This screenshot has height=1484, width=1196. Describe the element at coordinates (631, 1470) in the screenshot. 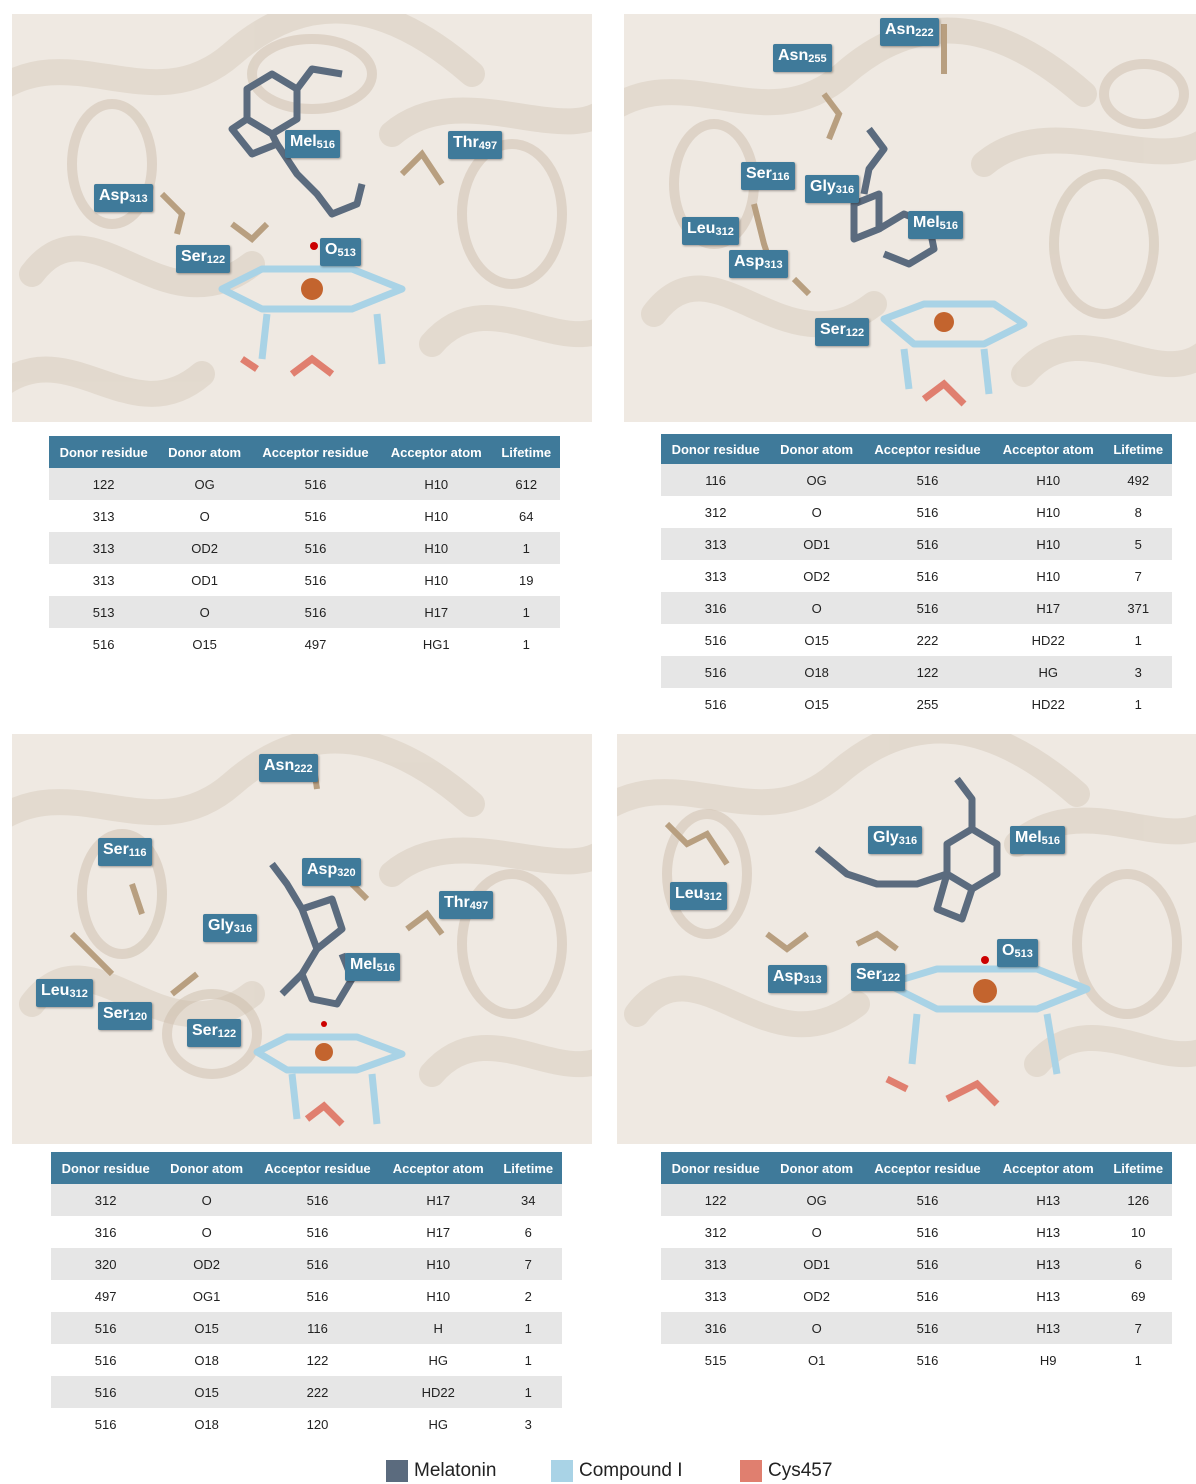

I see `legend-label: Compound I` at that location.